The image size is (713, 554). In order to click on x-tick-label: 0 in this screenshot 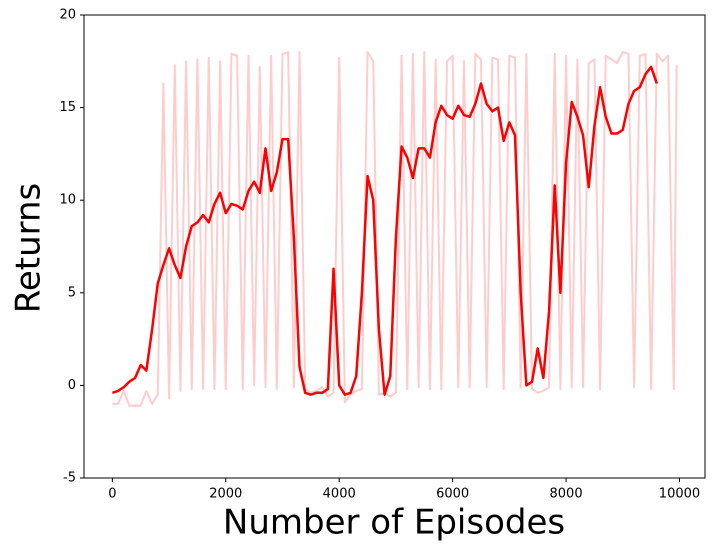, I will do `click(112, 494)`.